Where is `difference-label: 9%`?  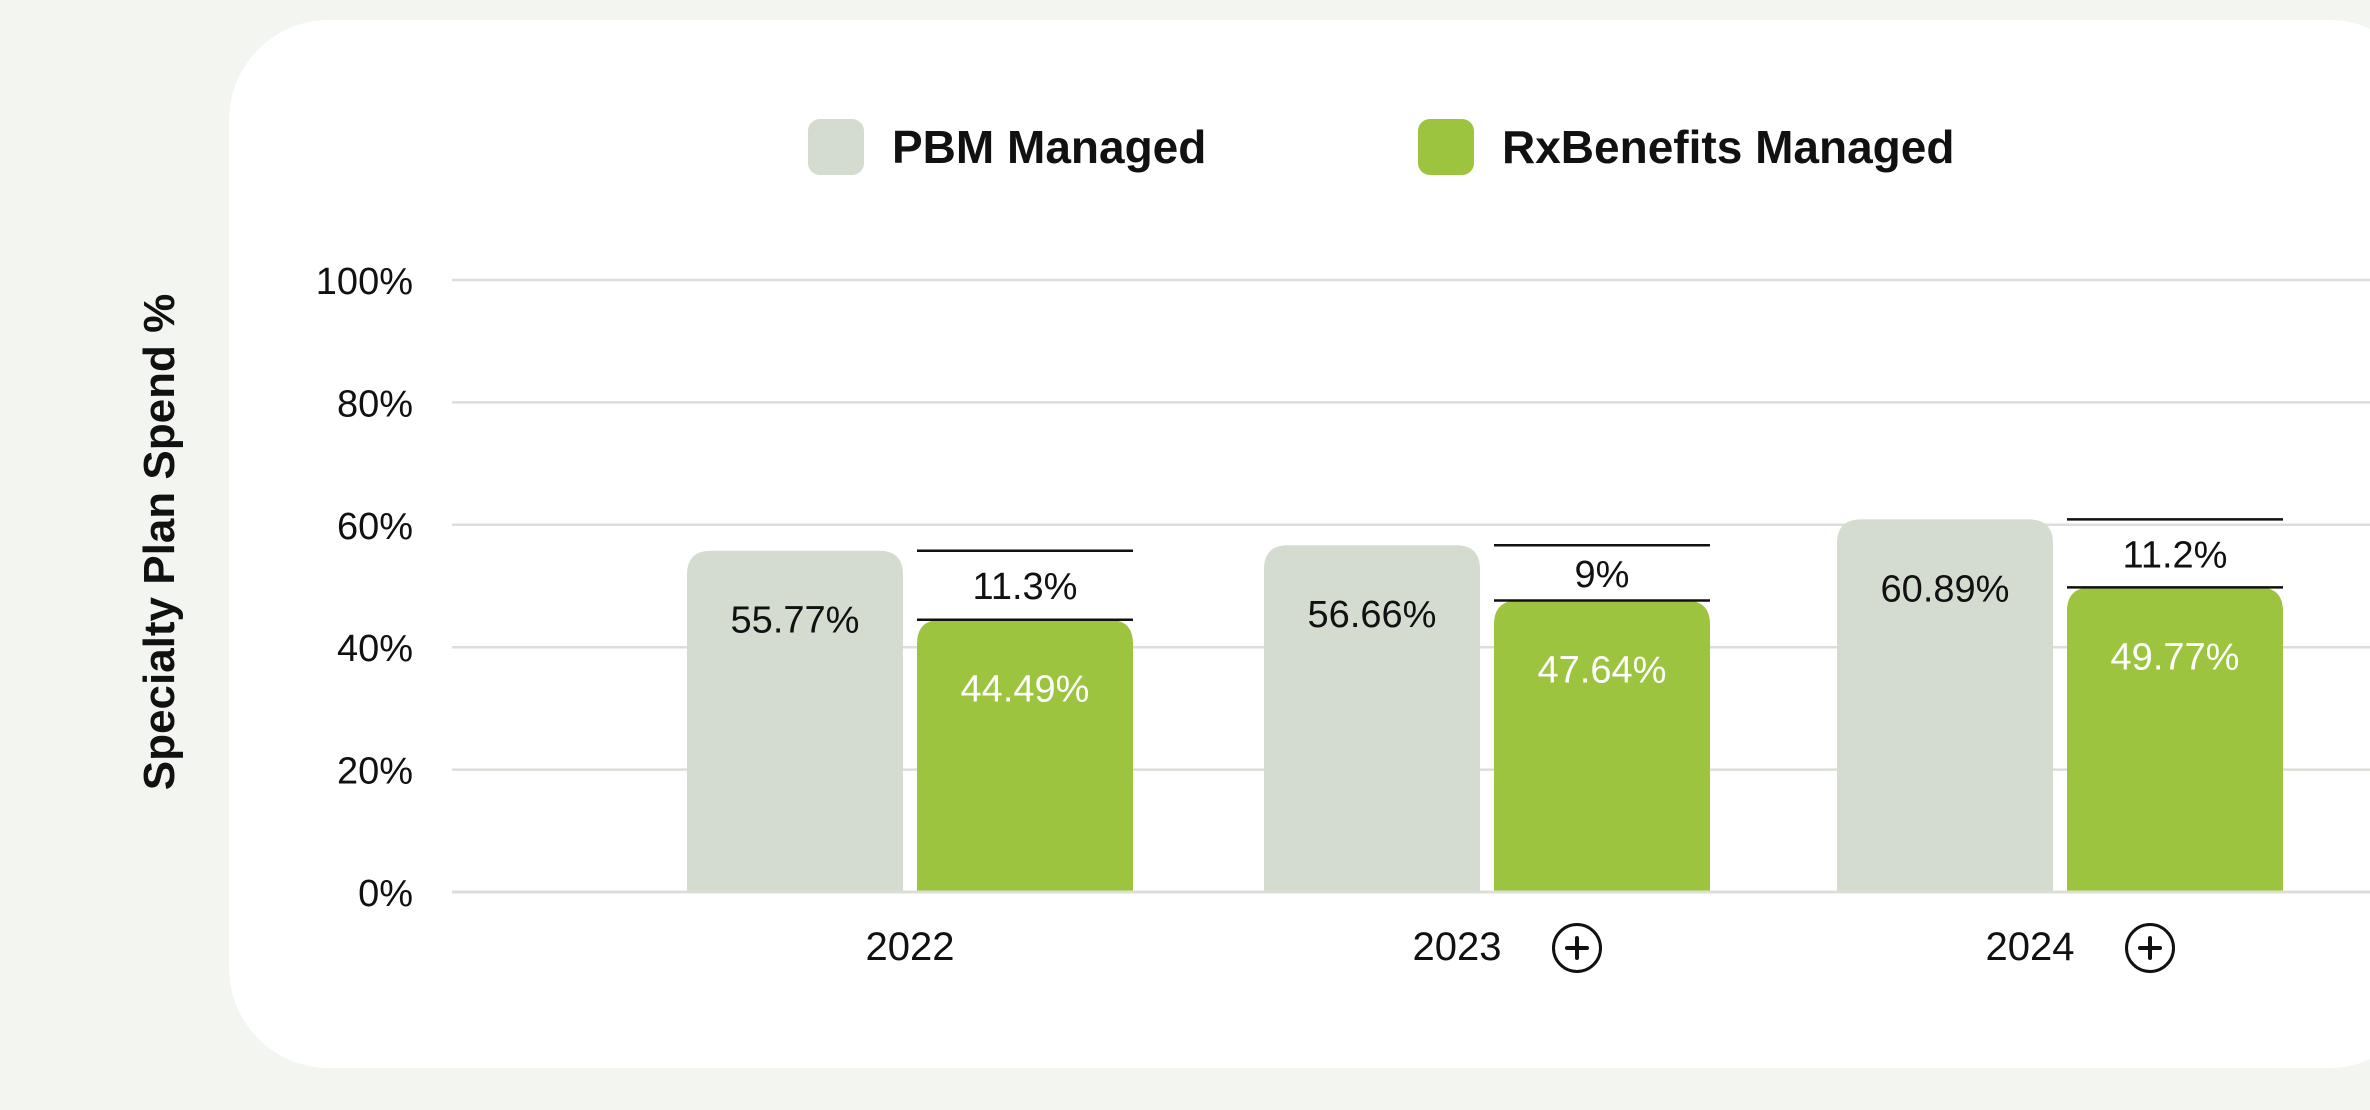
difference-label: 9% is located at coordinates (1602, 575).